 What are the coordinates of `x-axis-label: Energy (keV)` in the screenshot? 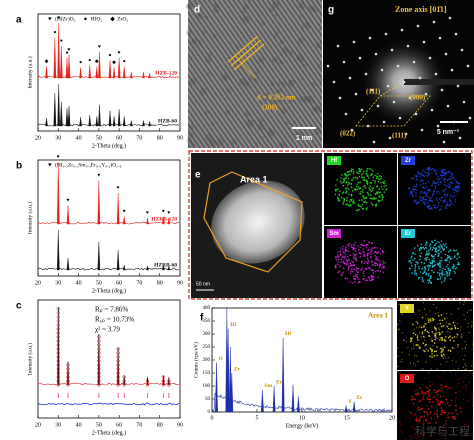 It's located at (302, 425).